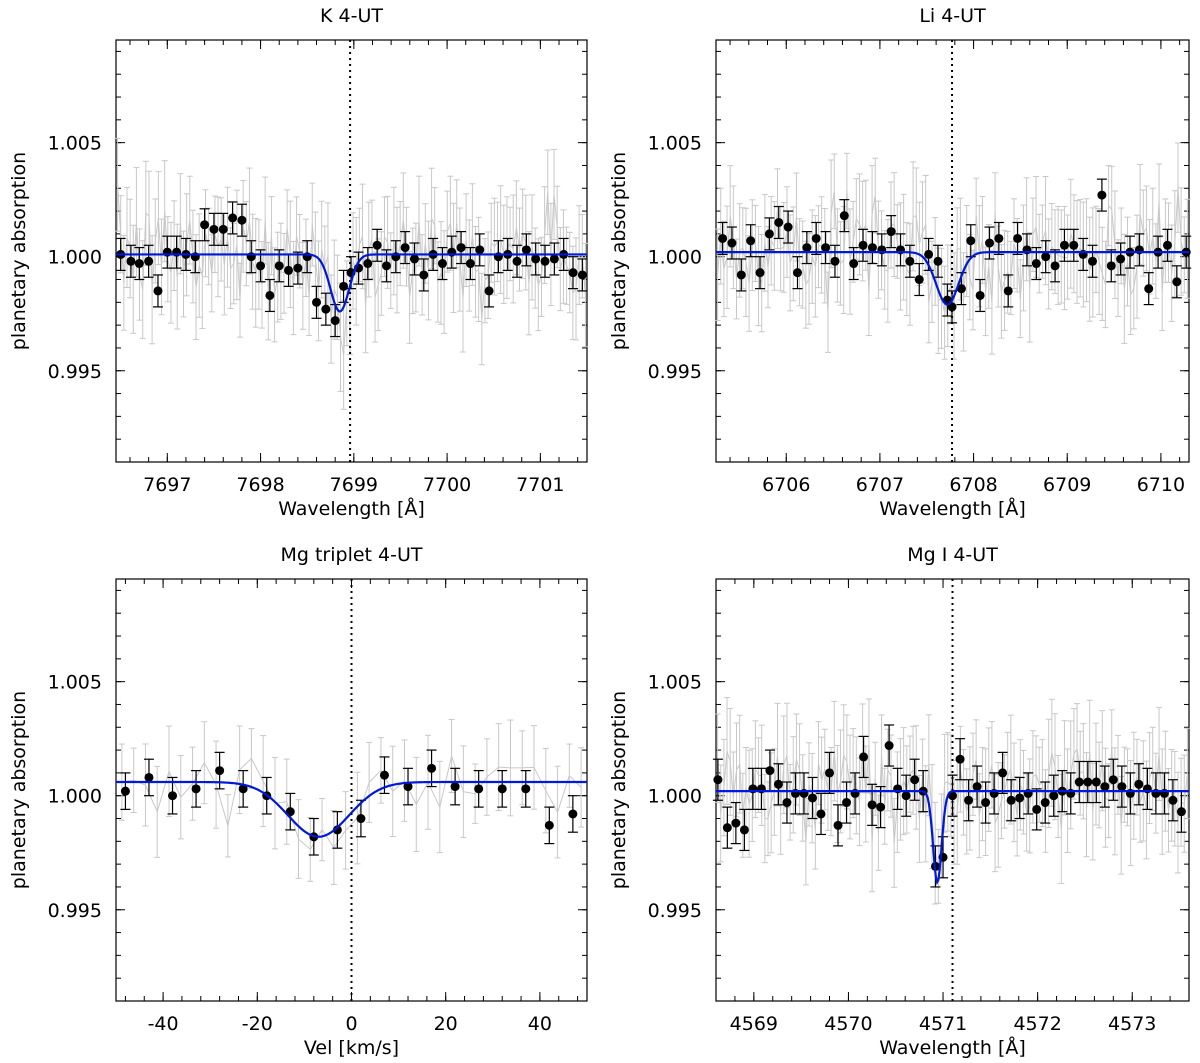  What do you see at coordinates (446, 1024) in the screenshot?
I see `x-tick-label-20: 20` at bounding box center [446, 1024].